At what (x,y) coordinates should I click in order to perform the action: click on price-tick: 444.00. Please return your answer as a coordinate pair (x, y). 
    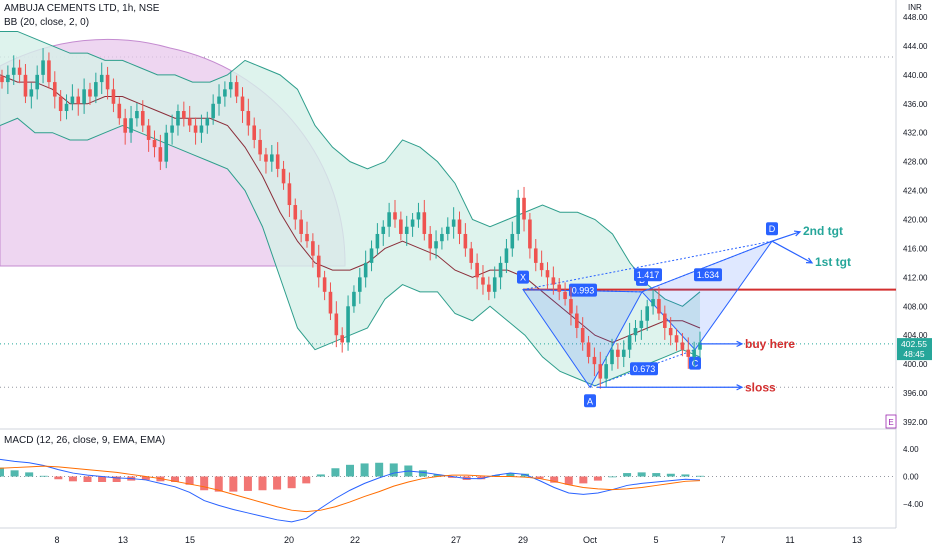
    Looking at the image, I should click on (915, 46).